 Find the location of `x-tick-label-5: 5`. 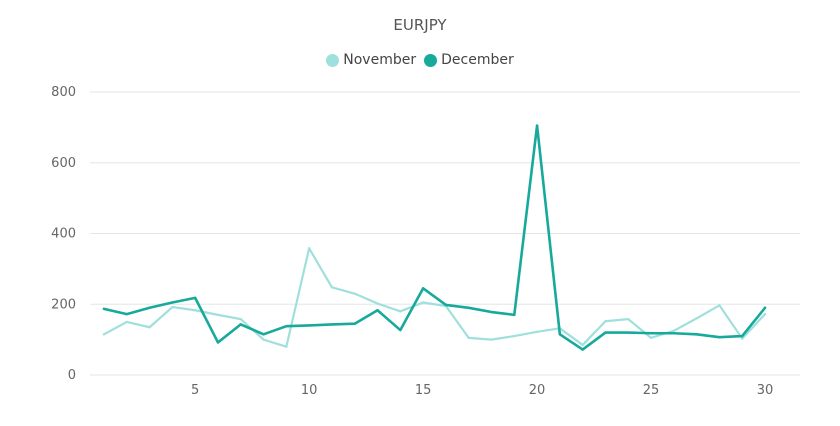

x-tick-label-5: 5 is located at coordinates (195, 390).